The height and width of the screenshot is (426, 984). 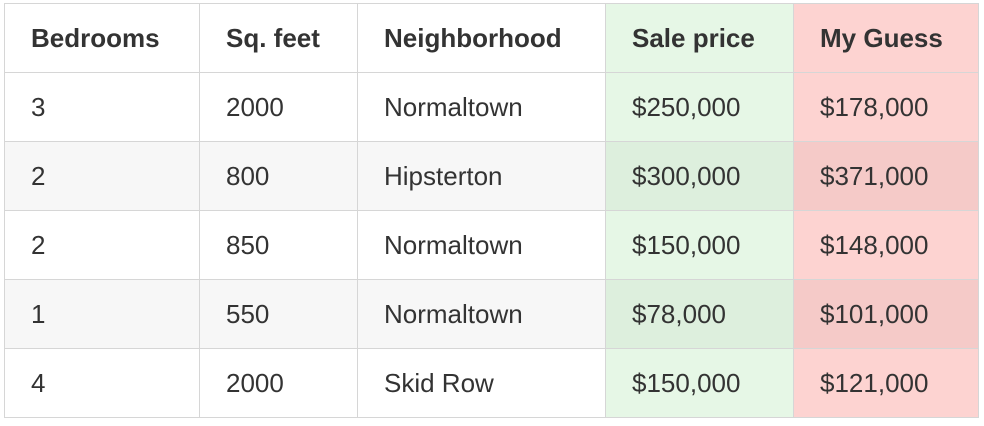 I want to click on cell-my-guess: $148,000, so click(x=886, y=245).